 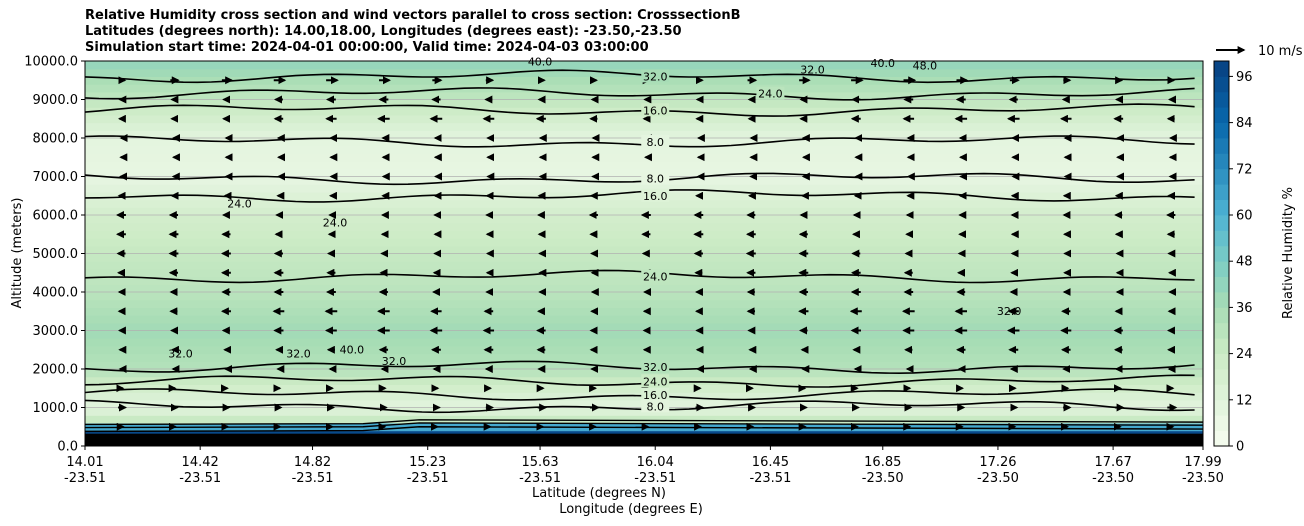 I want to click on x-tick-label-lat: 14.42, so click(x=200, y=462).